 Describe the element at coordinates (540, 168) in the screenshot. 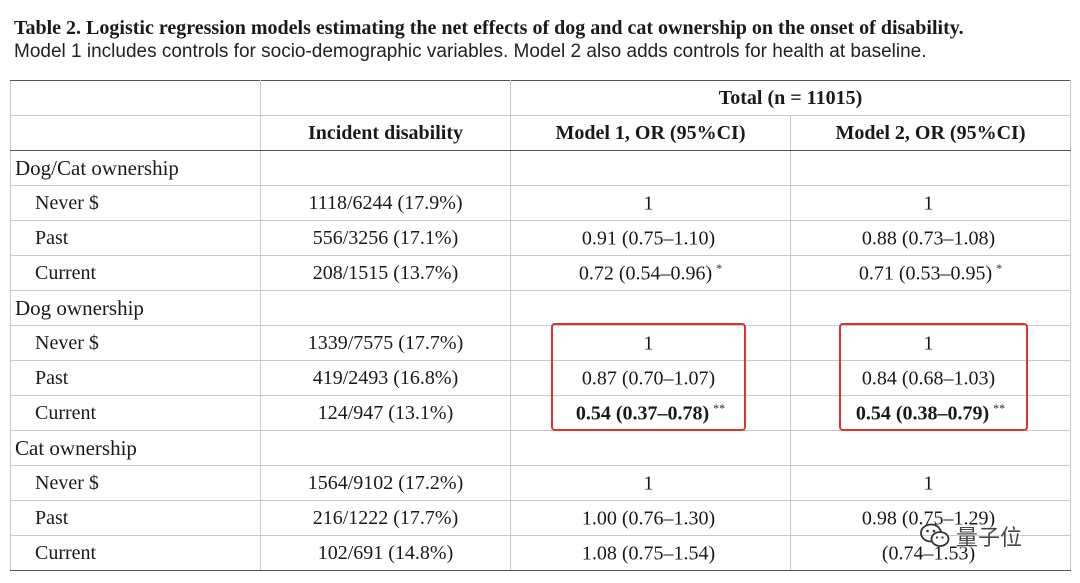

I see `group-row: Dog/Cat ownership` at that location.